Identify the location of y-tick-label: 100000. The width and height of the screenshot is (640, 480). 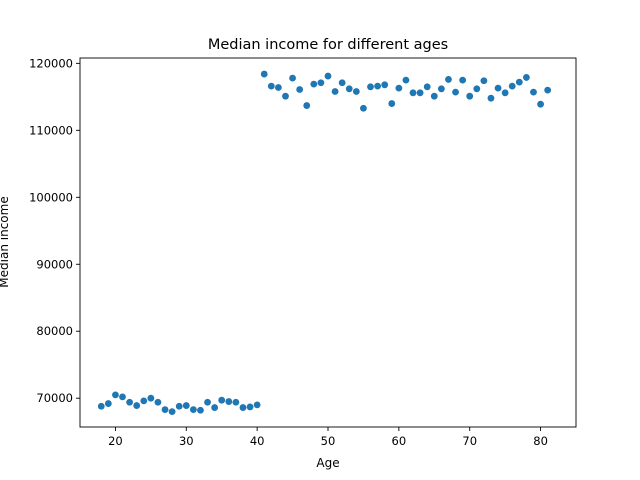
(51, 197).